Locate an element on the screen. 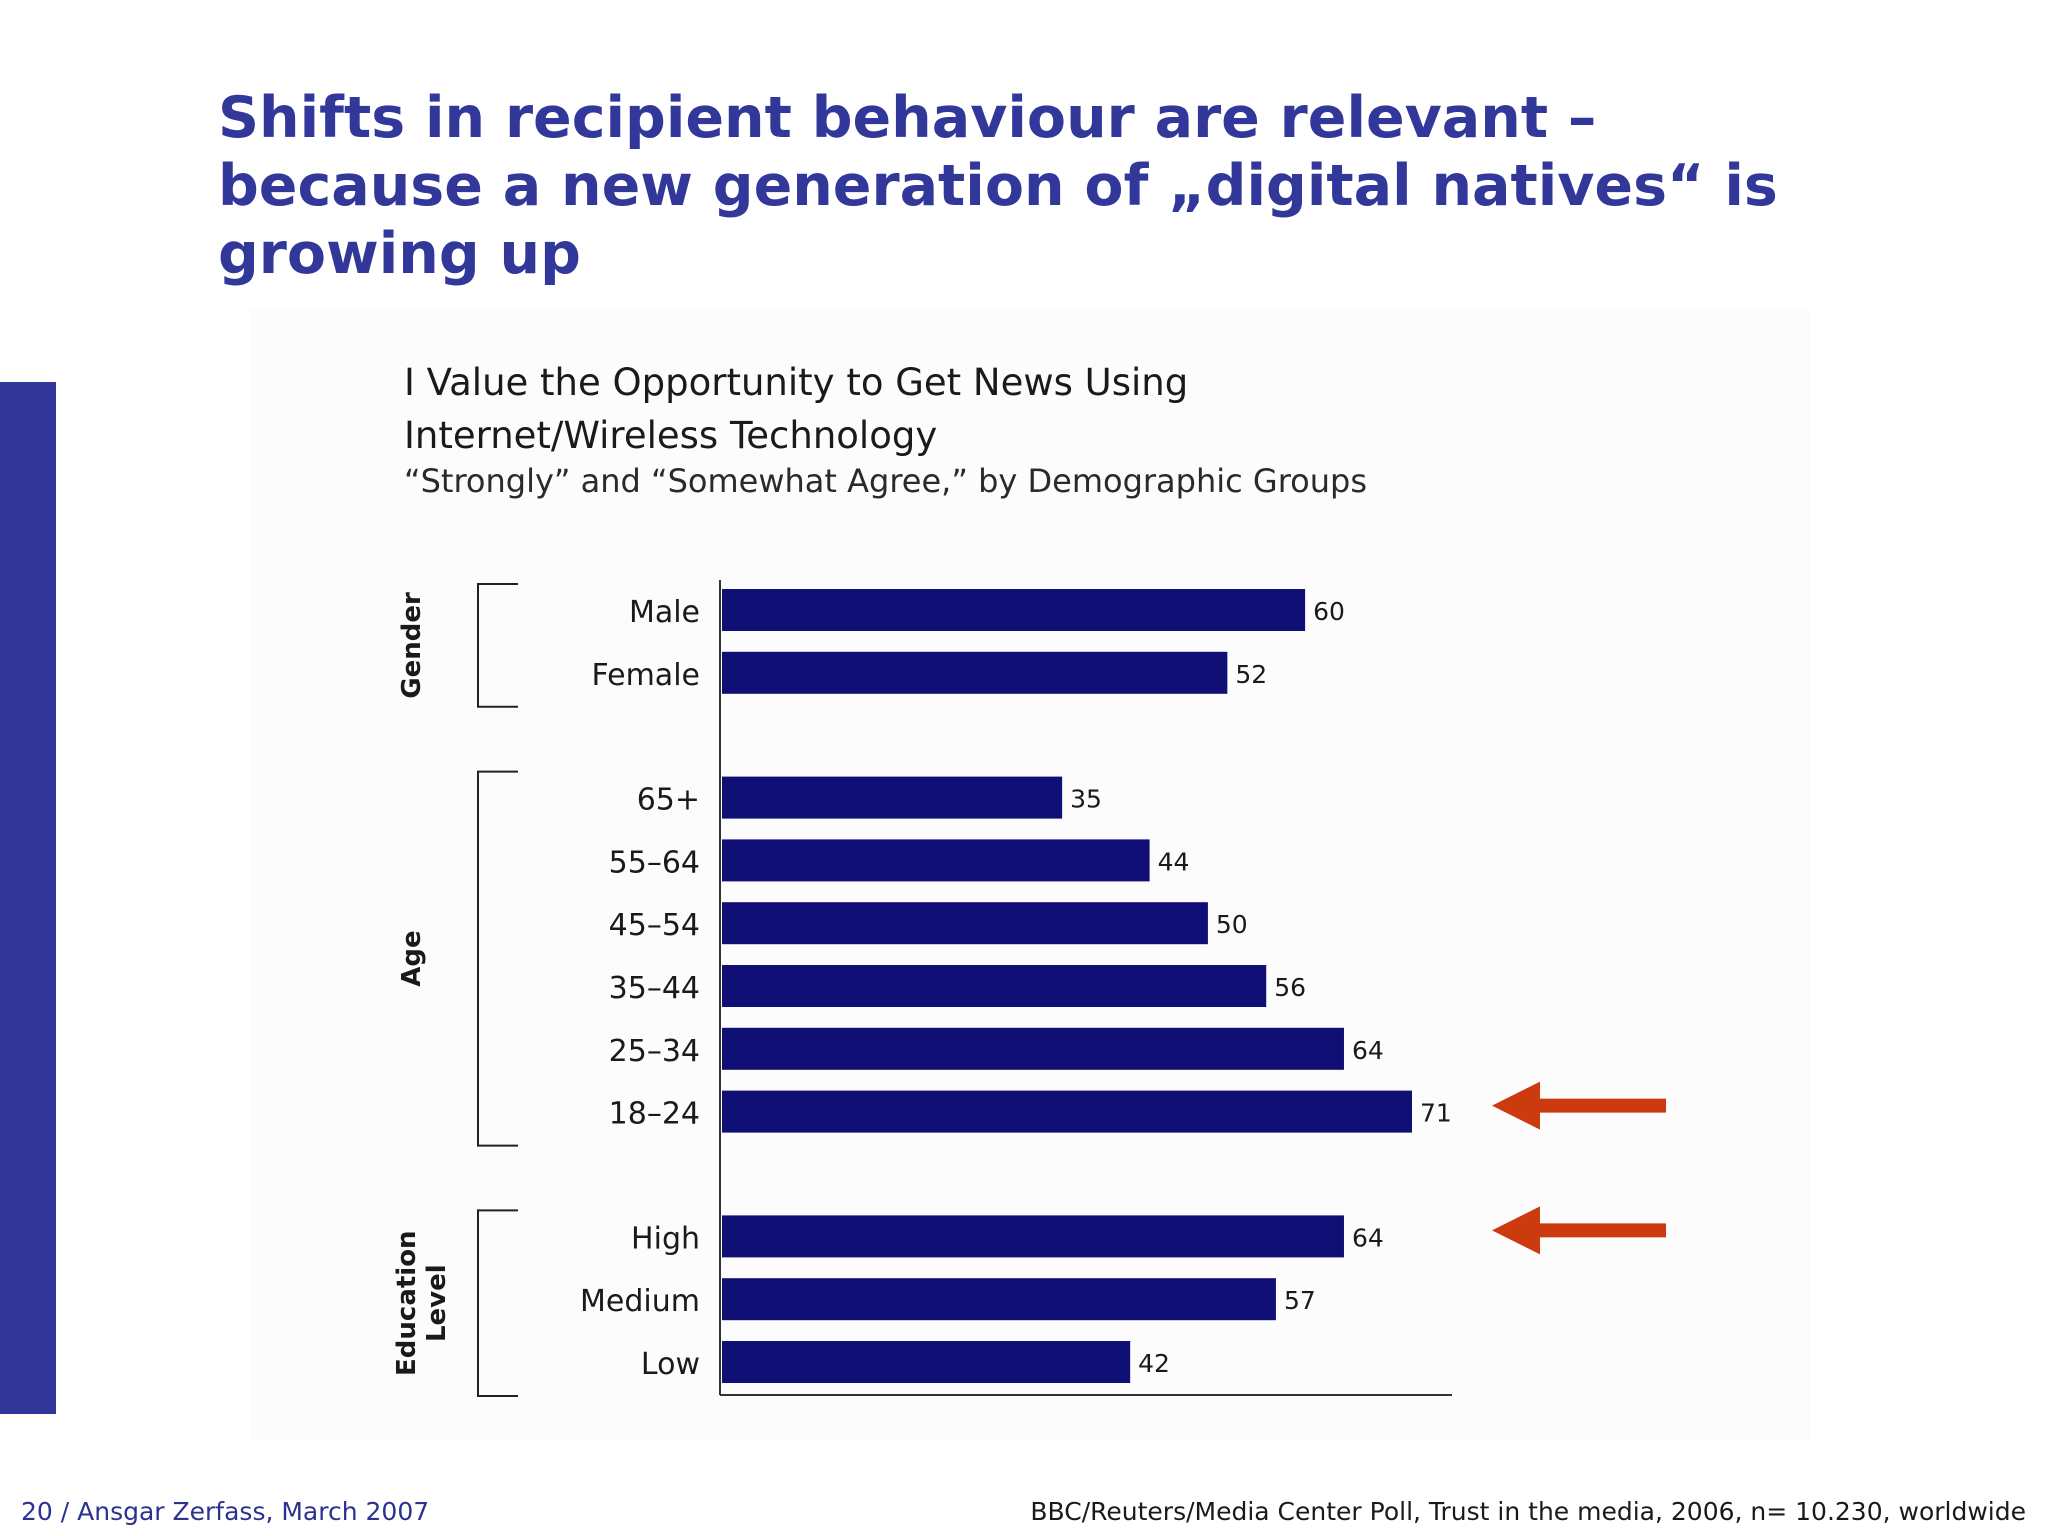 Image resolution: width=2048 pixels, height=1536 pixels. group-bracket-age is located at coordinates (497, 958).